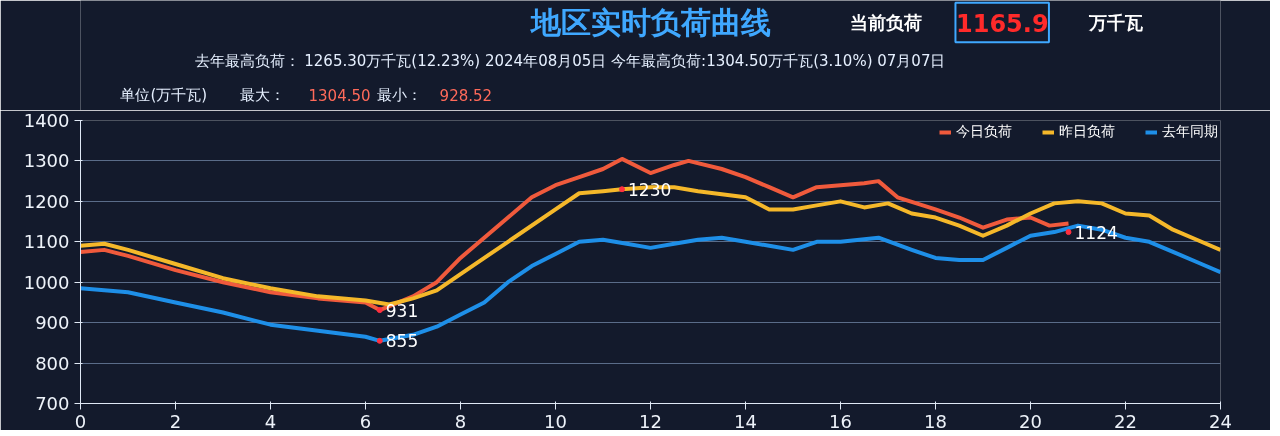 The height and width of the screenshot is (436, 1280). Describe the element at coordinates (52, 403) in the screenshot. I see `y-tick-label: 700` at that location.